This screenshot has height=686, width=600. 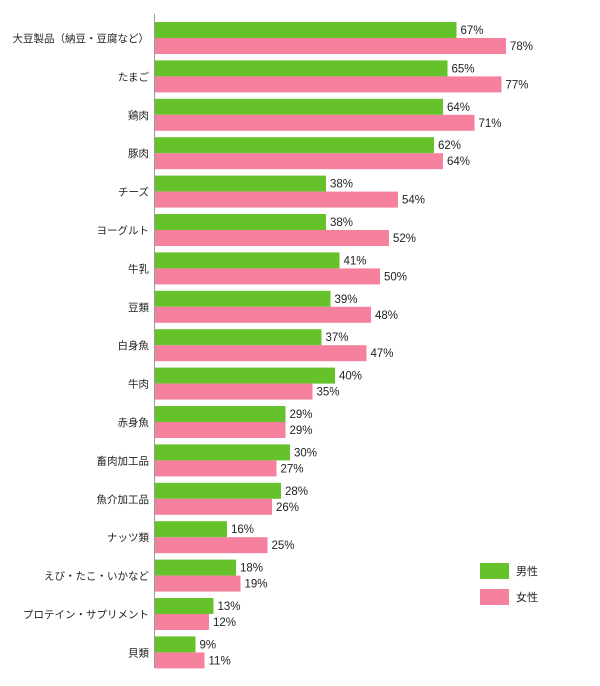 I want to click on category-label: 魚介加工品, so click(x=123, y=499).